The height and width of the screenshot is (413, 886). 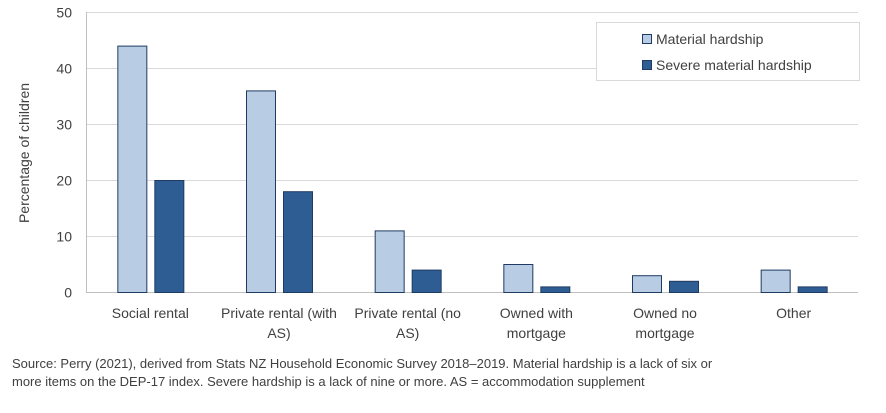 I want to click on y-tick-label: 0, so click(x=68, y=293).